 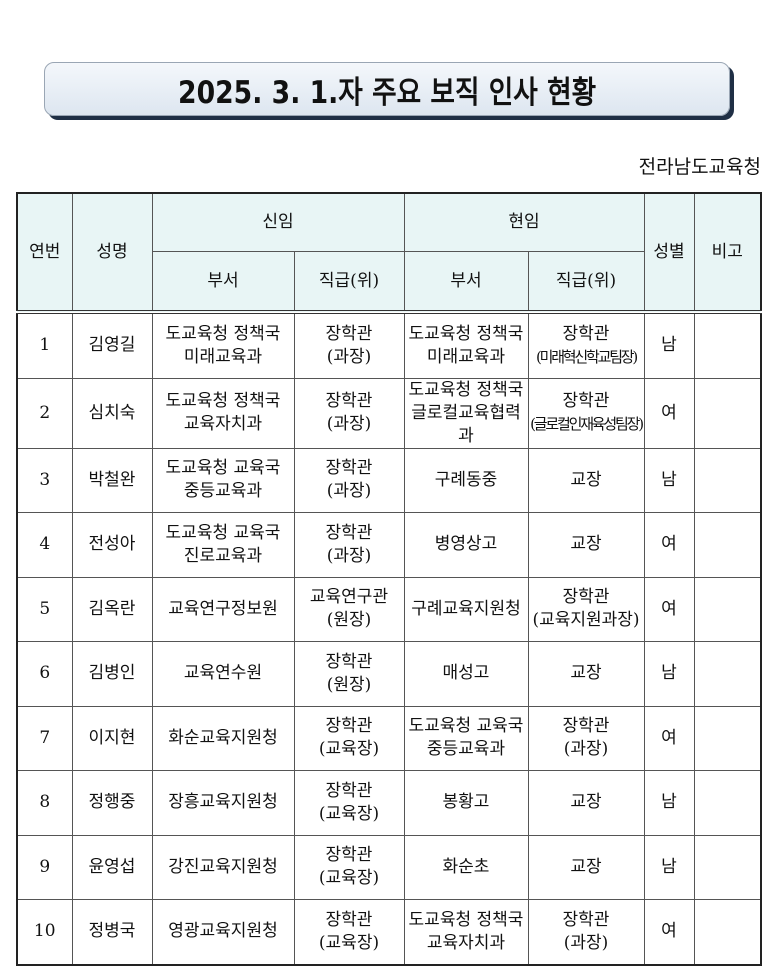 I want to click on table-row: 7 이지현 화순교육지원청 장학관 (교육장) 도교육청 교육국 중등교육과 장학관 (과장) 여, so click(x=389, y=738).